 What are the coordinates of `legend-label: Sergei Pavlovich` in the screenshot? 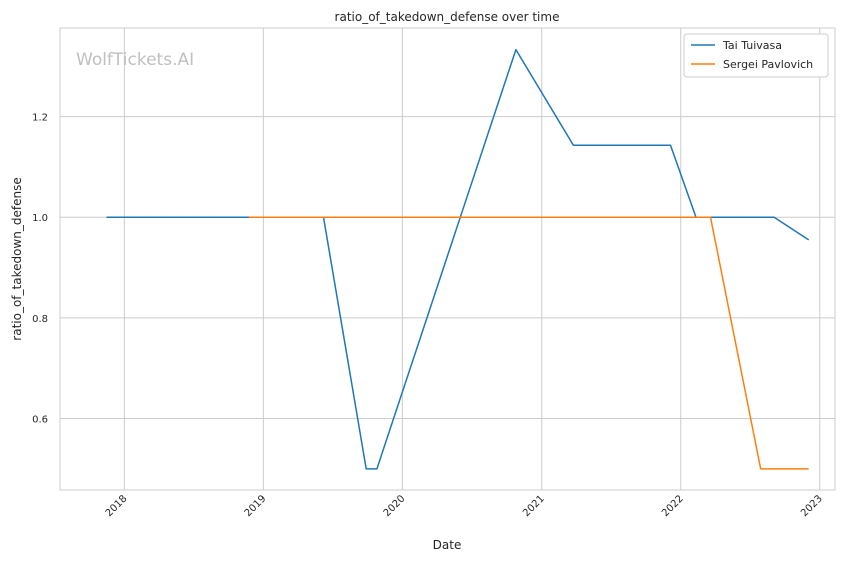 It's located at (768, 64).